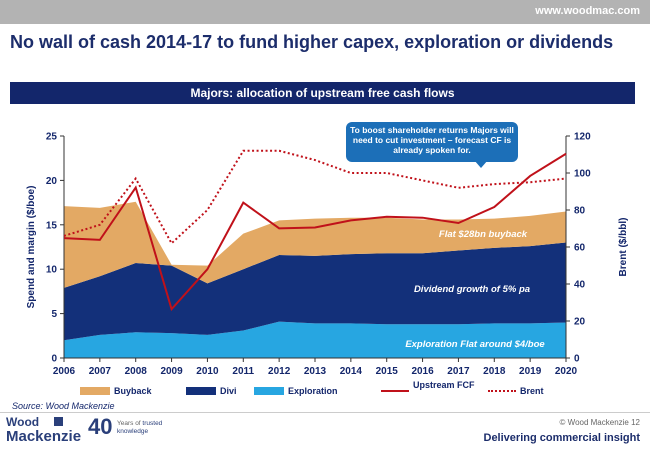 The height and width of the screenshot is (456, 650). I want to click on y-tick-label-left: 0, so click(54, 359).